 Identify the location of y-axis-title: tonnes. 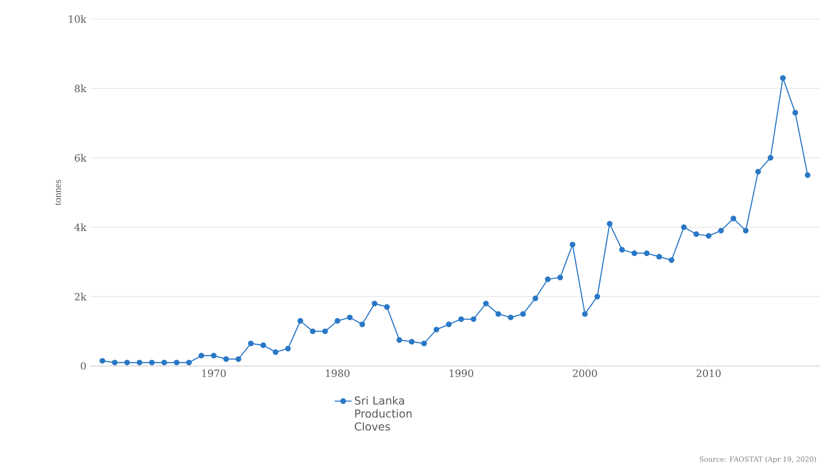
(58, 193).